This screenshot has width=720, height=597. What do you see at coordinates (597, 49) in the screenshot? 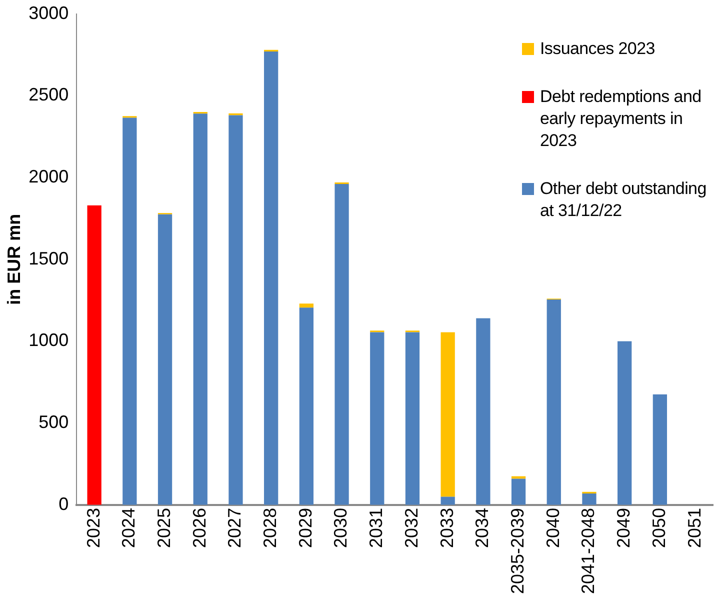
I see `legend-label: Issuances 2023` at bounding box center [597, 49].